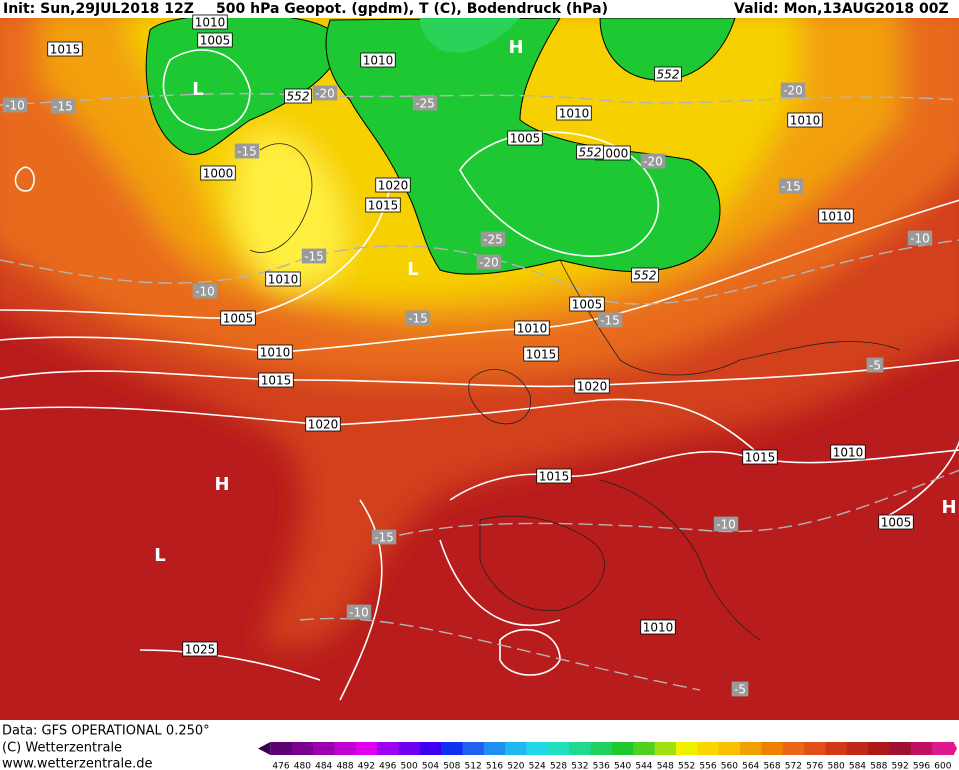 The width and height of the screenshot is (959, 770). What do you see at coordinates (412, 269) in the screenshot?
I see `pressure-center: L` at bounding box center [412, 269].